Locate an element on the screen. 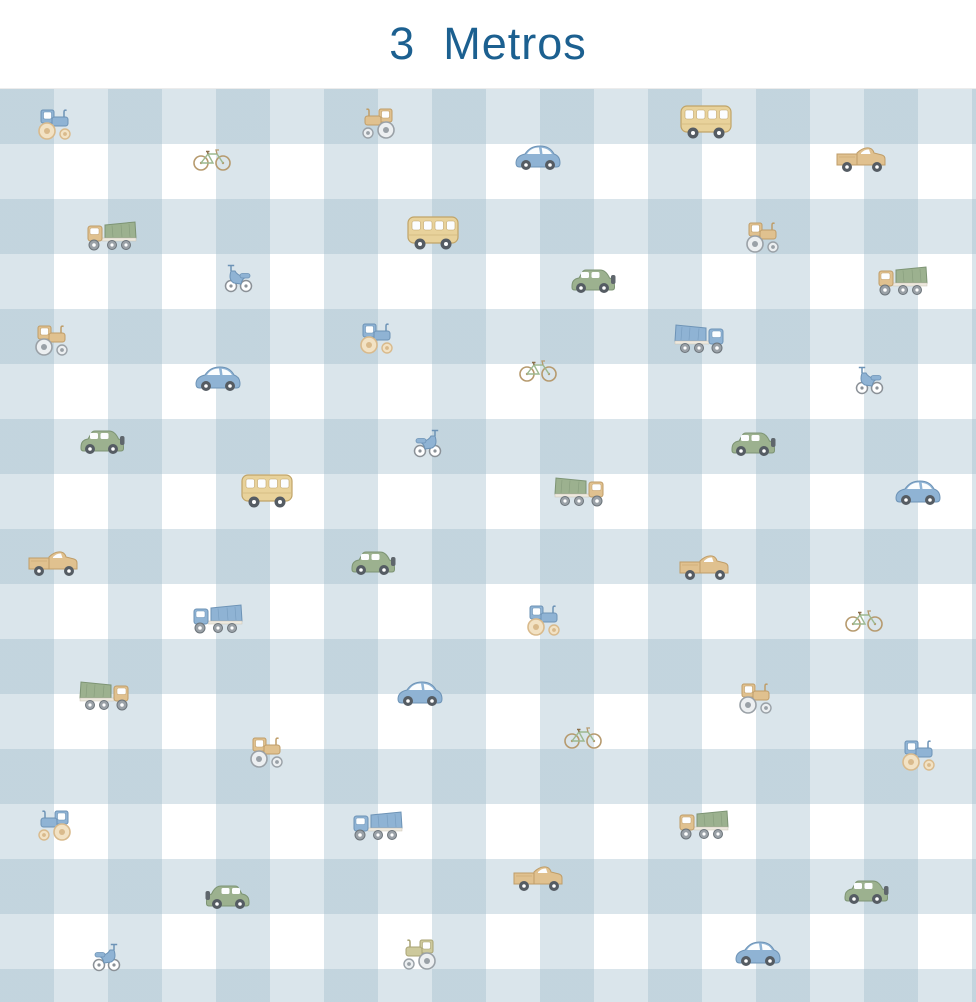  tractor-green-icon is located at coordinates (419, 953).